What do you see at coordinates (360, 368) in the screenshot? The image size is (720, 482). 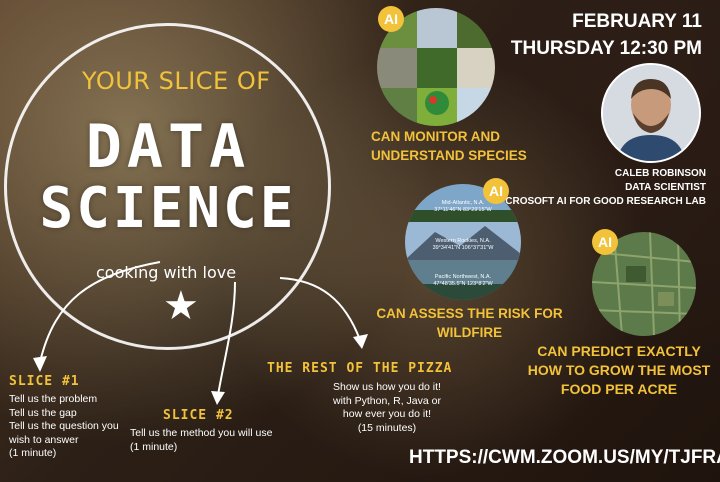 I see `slice-rest-heading: THE REST OF THE PIZZA` at bounding box center [360, 368].